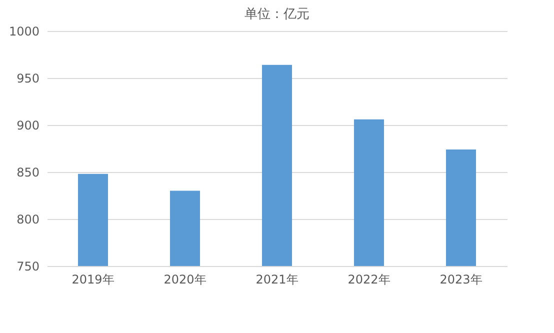 This screenshot has width=554, height=333. What do you see at coordinates (28, 173) in the screenshot?
I see `y-tick-label: 850` at bounding box center [28, 173].